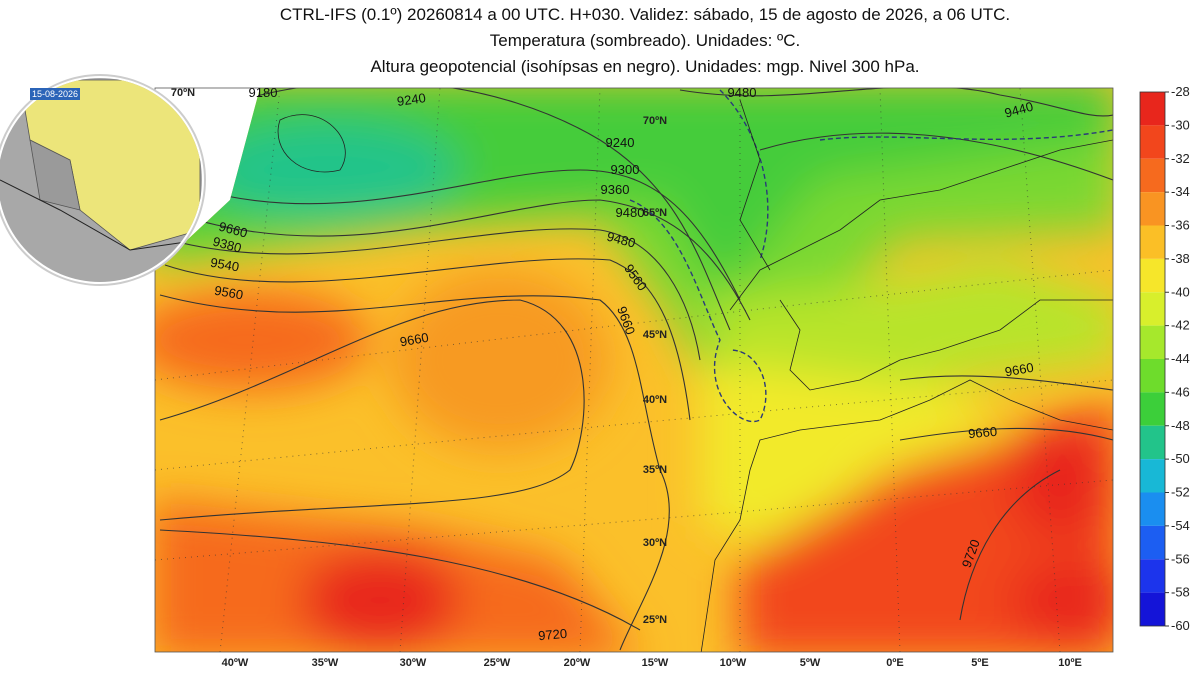 This screenshot has width=1200, height=680. Describe the element at coordinates (1180, 492) in the screenshot. I see `colorbar-label: -52` at that location.